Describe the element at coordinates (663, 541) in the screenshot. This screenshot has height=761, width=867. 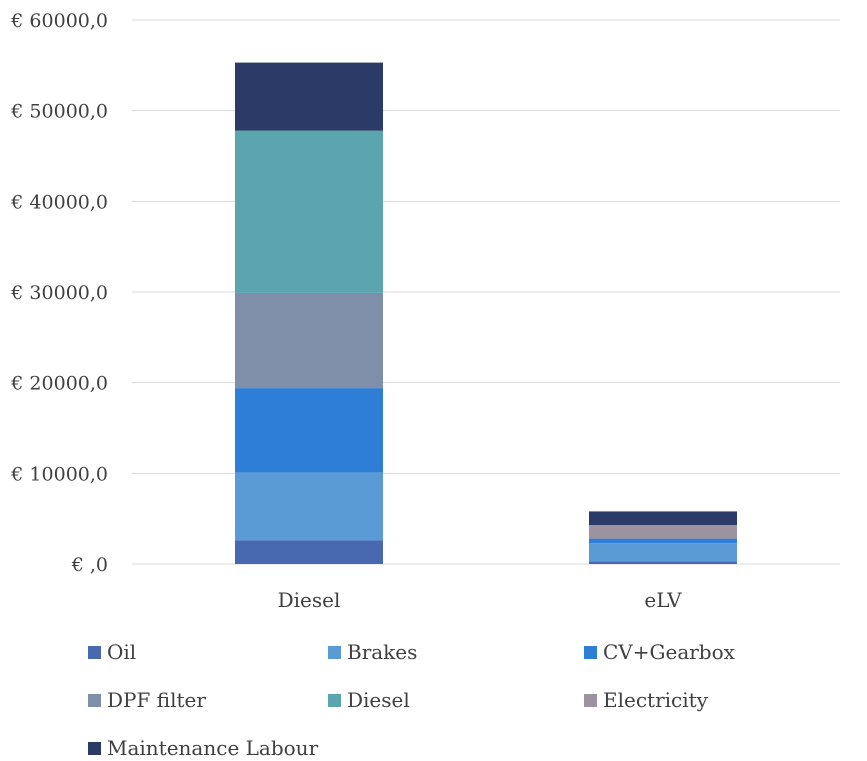
I see `bar-segment-cv-gearbox-elv` at that location.